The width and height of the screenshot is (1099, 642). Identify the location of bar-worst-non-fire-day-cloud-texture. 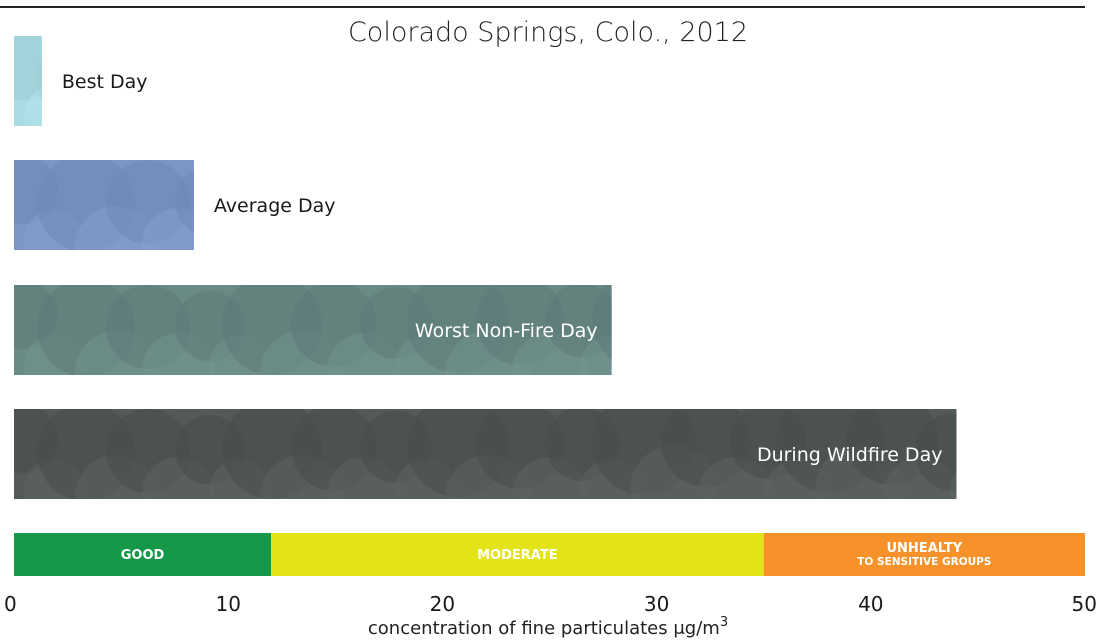
(313, 330).